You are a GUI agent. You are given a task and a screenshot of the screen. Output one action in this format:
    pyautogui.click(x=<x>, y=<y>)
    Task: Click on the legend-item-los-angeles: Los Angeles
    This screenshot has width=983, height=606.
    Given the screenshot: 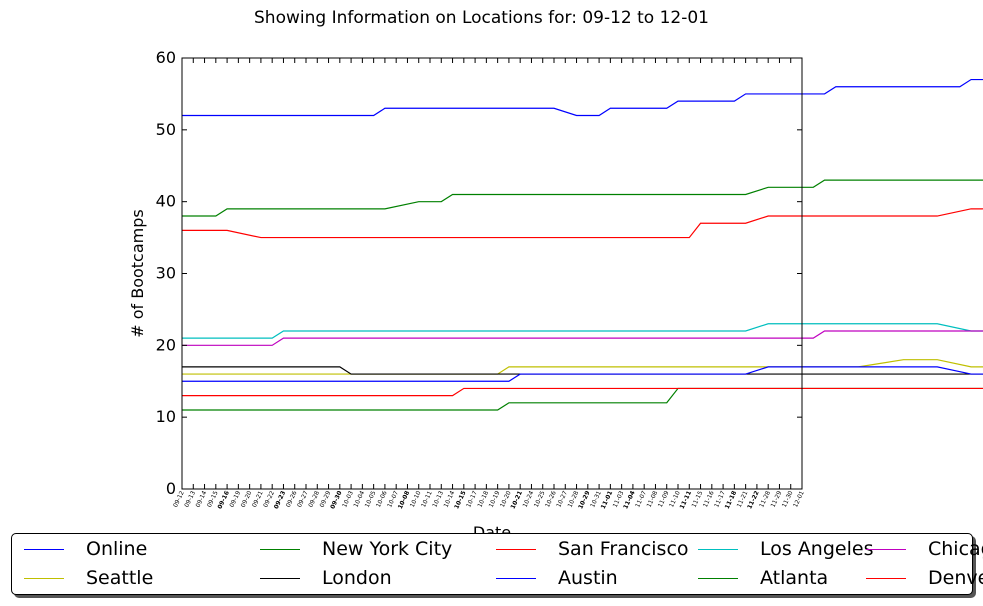 What is the action you would take?
    pyautogui.click(x=785, y=549)
    